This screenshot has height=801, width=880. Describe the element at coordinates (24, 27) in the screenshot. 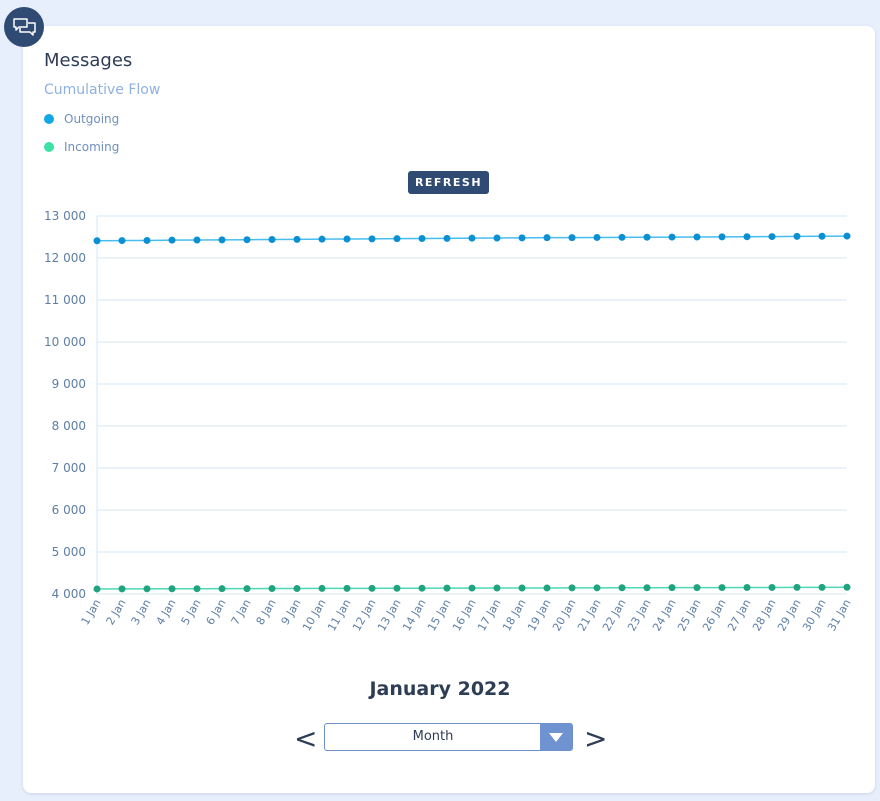

I see `chat-bubbles-icon` at that location.